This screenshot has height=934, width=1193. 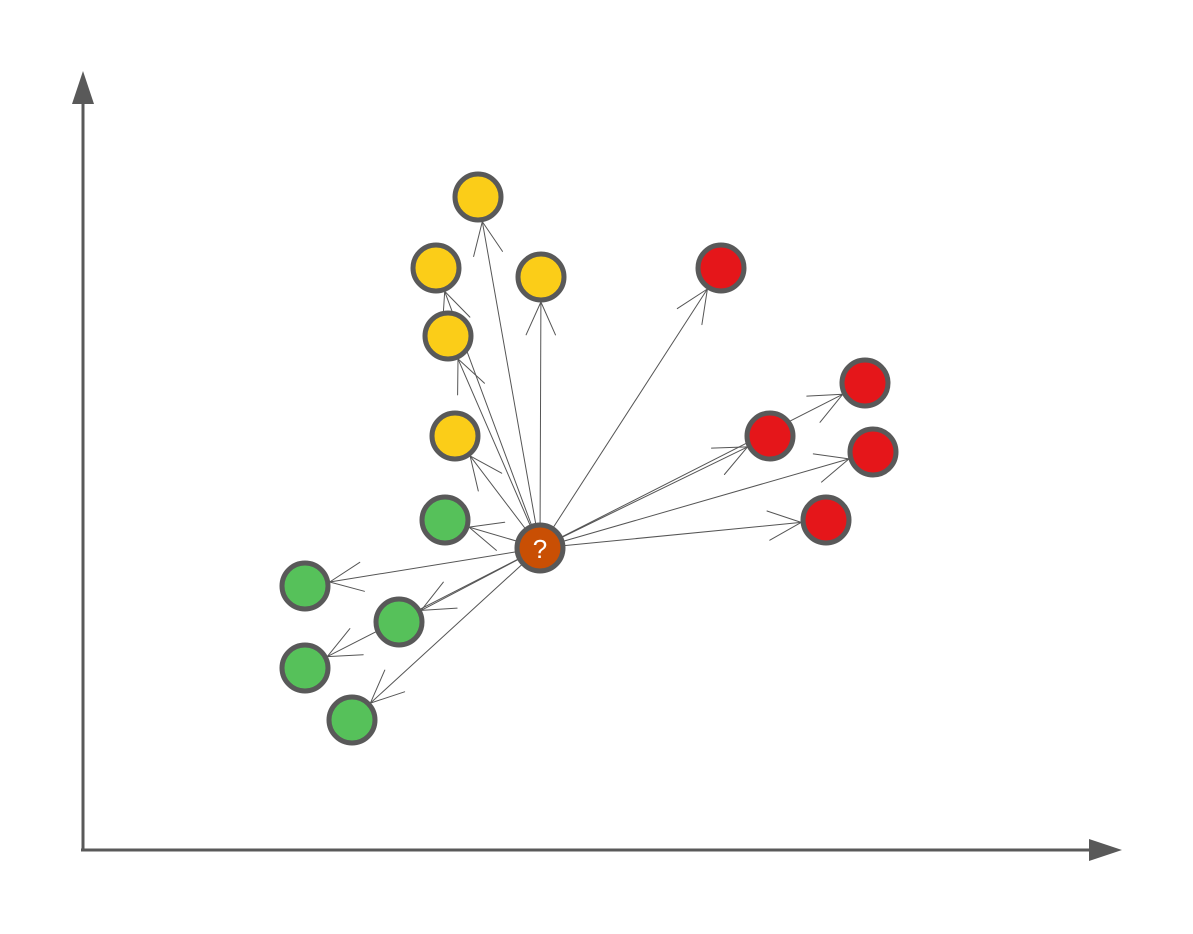 What do you see at coordinates (770, 436) in the screenshot?
I see `red-point-r3` at bounding box center [770, 436].